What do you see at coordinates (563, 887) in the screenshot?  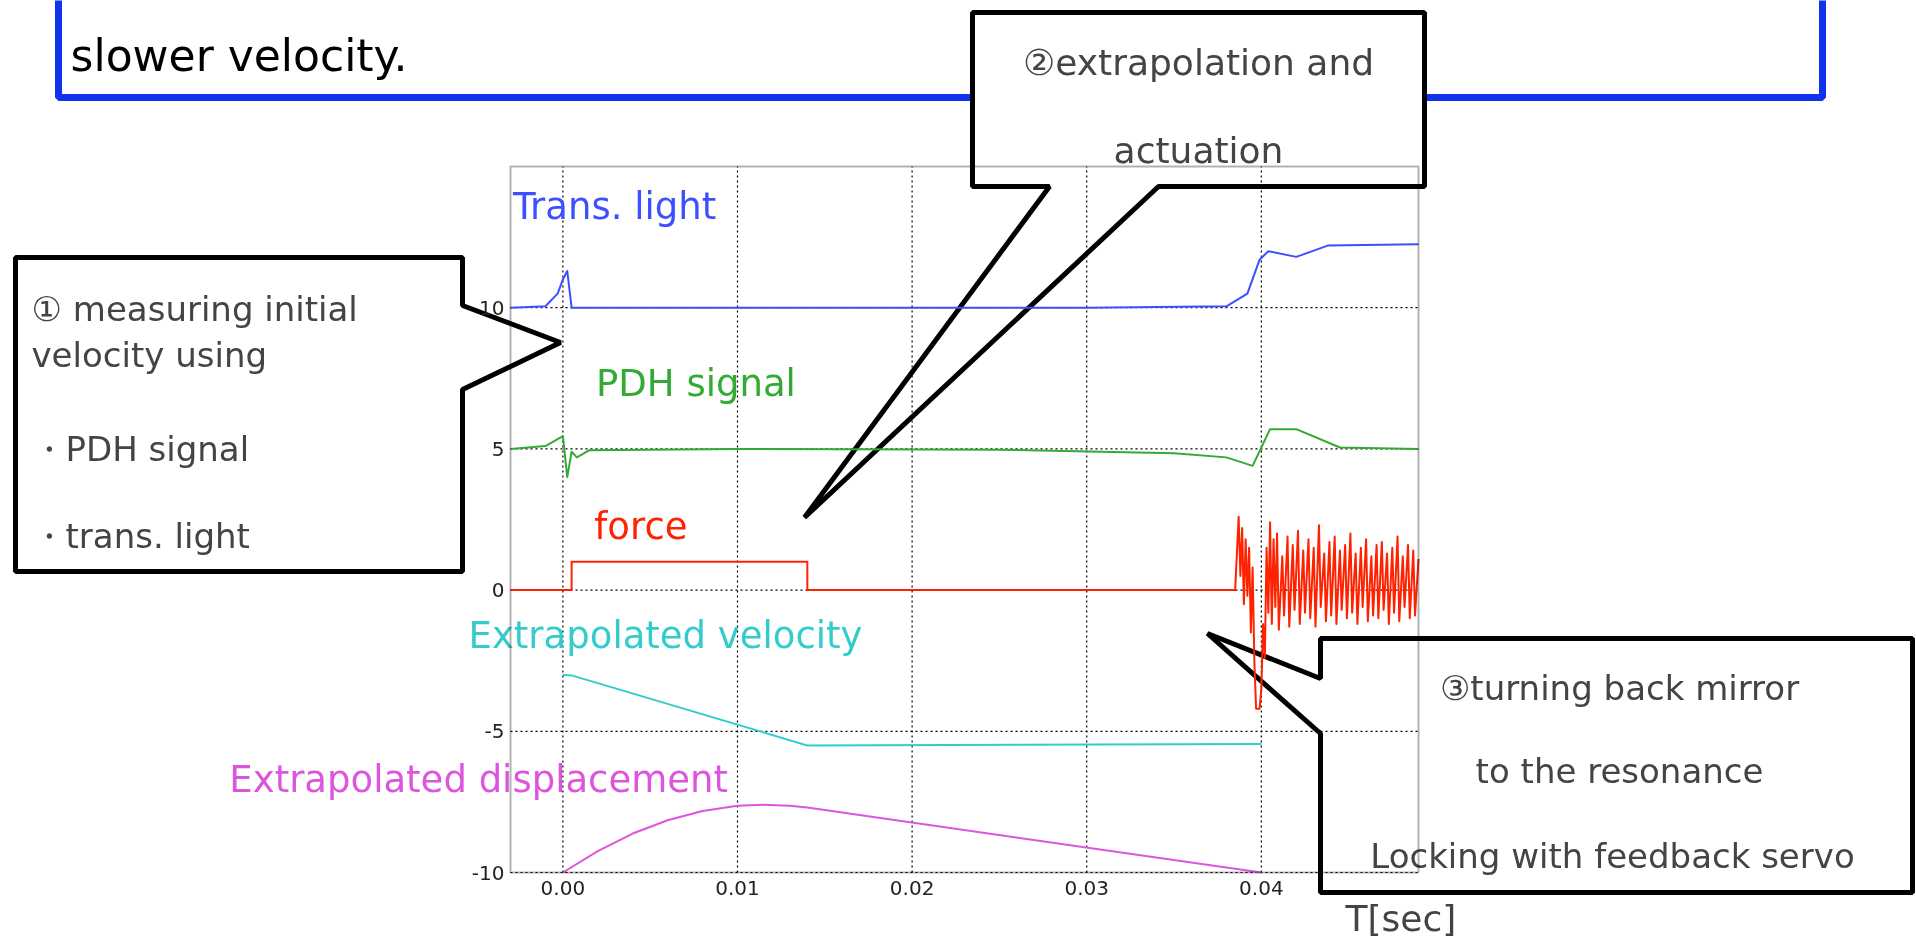 I see `x-tick-label: 0.00` at bounding box center [563, 887].